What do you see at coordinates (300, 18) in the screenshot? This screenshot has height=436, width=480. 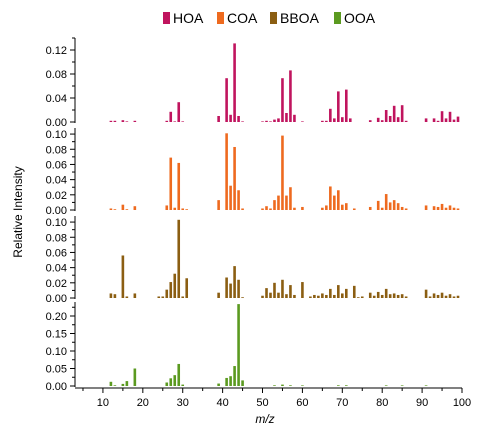 I see `legend-label-bboa: BBOA` at bounding box center [300, 18].